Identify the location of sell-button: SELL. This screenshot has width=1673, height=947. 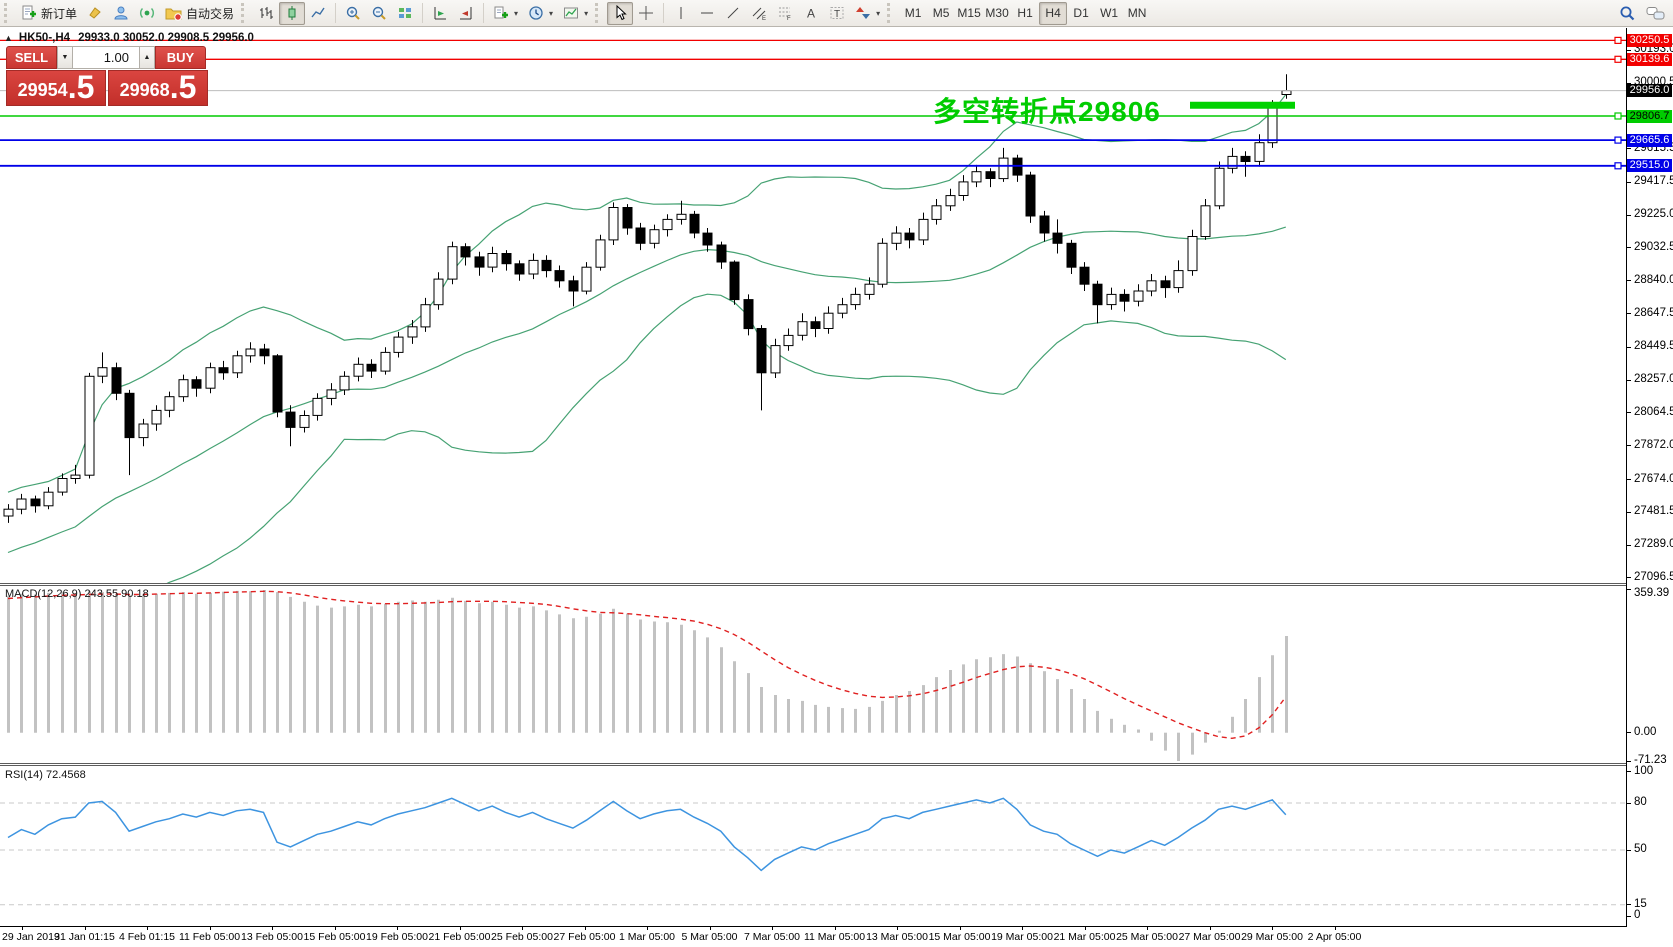
(31, 57).